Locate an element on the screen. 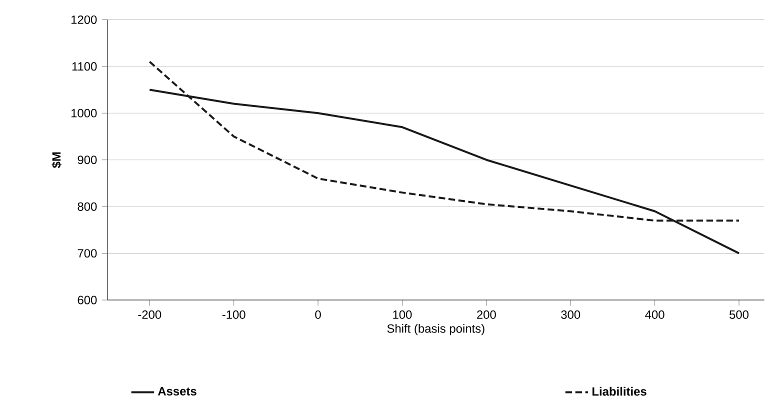 The width and height of the screenshot is (771, 419). legend-label: Liabilities is located at coordinates (619, 391).